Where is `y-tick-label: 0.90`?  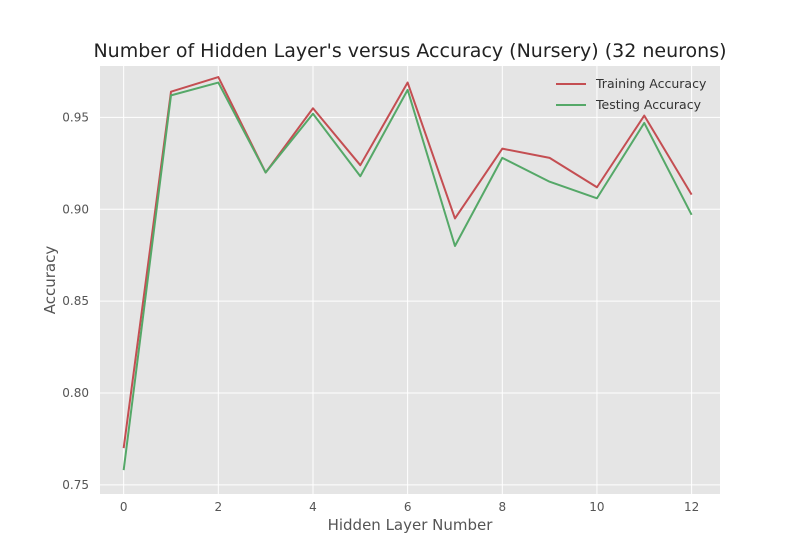 y-tick-label: 0.90 is located at coordinates (75, 209).